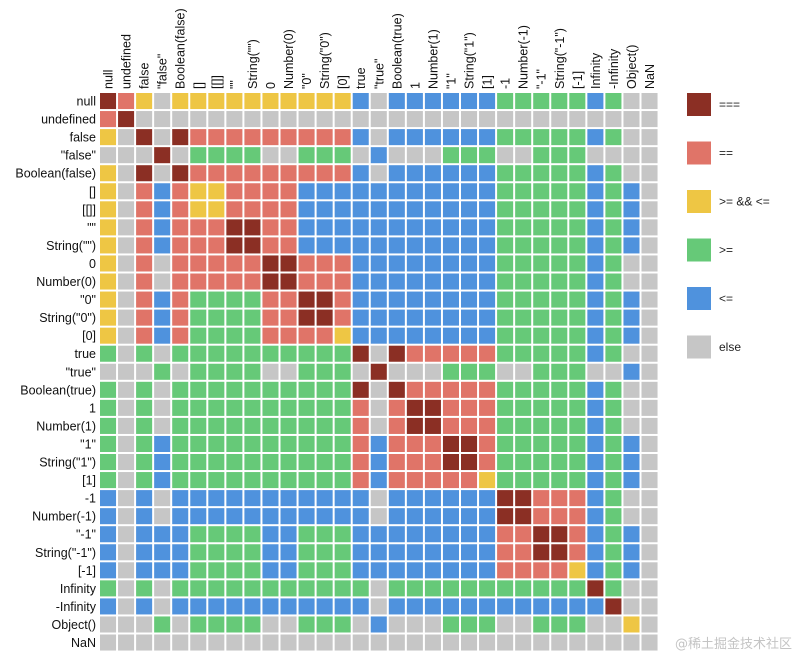 The width and height of the screenshot is (800, 658). What do you see at coordinates (252, 155) in the screenshot?
I see `cell-r3-c8` at bounding box center [252, 155].